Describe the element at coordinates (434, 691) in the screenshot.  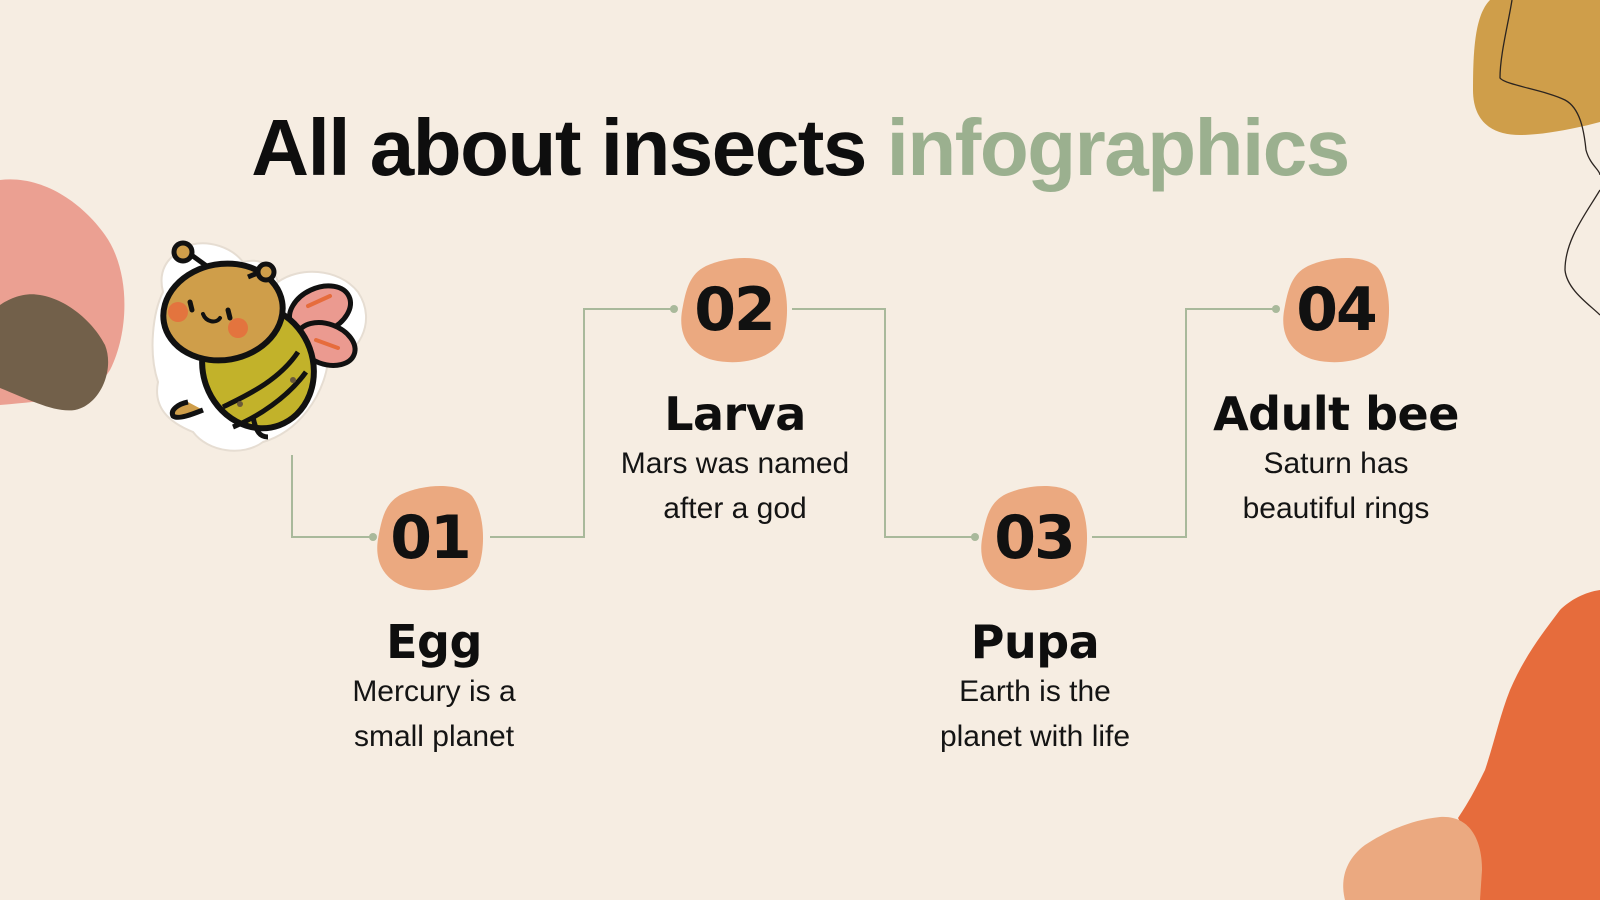
I see `step-description-line1: Mercury is a` at that location.